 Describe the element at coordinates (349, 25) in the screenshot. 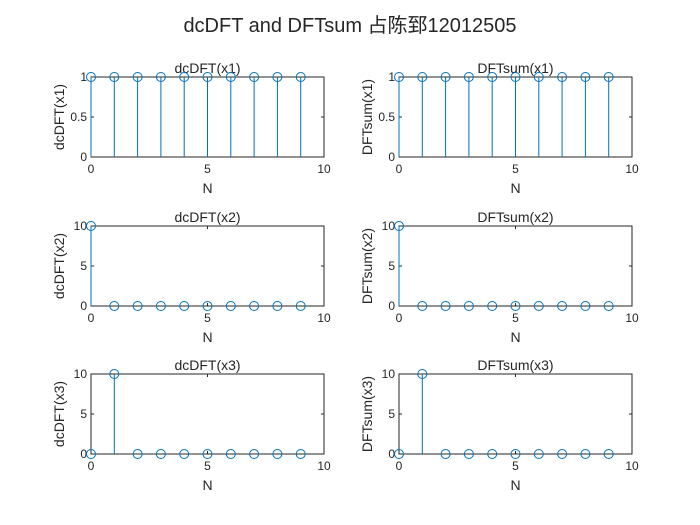

I see `figure-title: dcDFT and DFTsum 占陈郅12012505` at that location.